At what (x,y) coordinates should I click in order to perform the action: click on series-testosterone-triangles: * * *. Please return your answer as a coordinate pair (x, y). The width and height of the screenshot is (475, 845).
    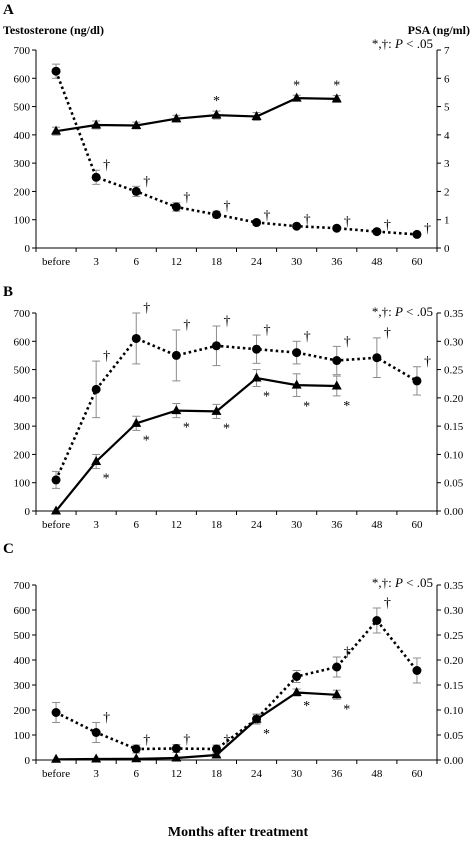
    Looking at the image, I should click on (200, 725).